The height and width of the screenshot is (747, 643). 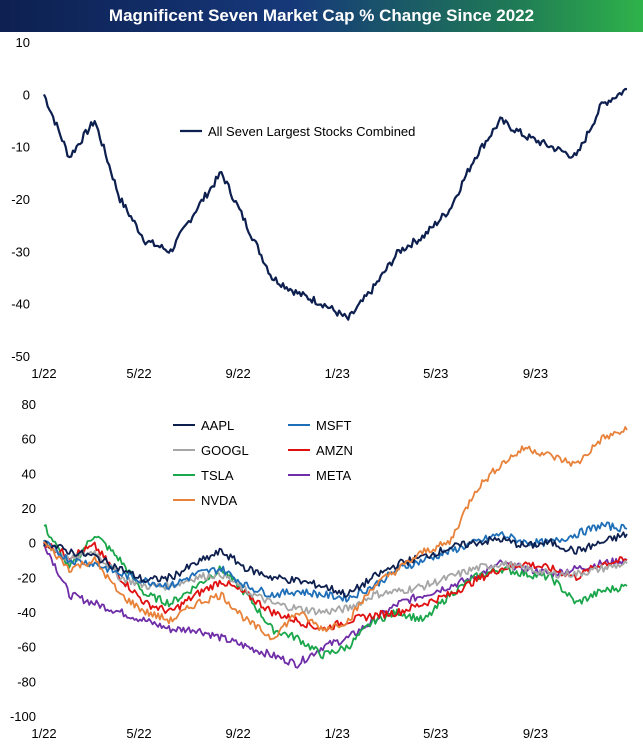 I want to click on bottom-y-tick-label: -40, so click(x=26, y=612).